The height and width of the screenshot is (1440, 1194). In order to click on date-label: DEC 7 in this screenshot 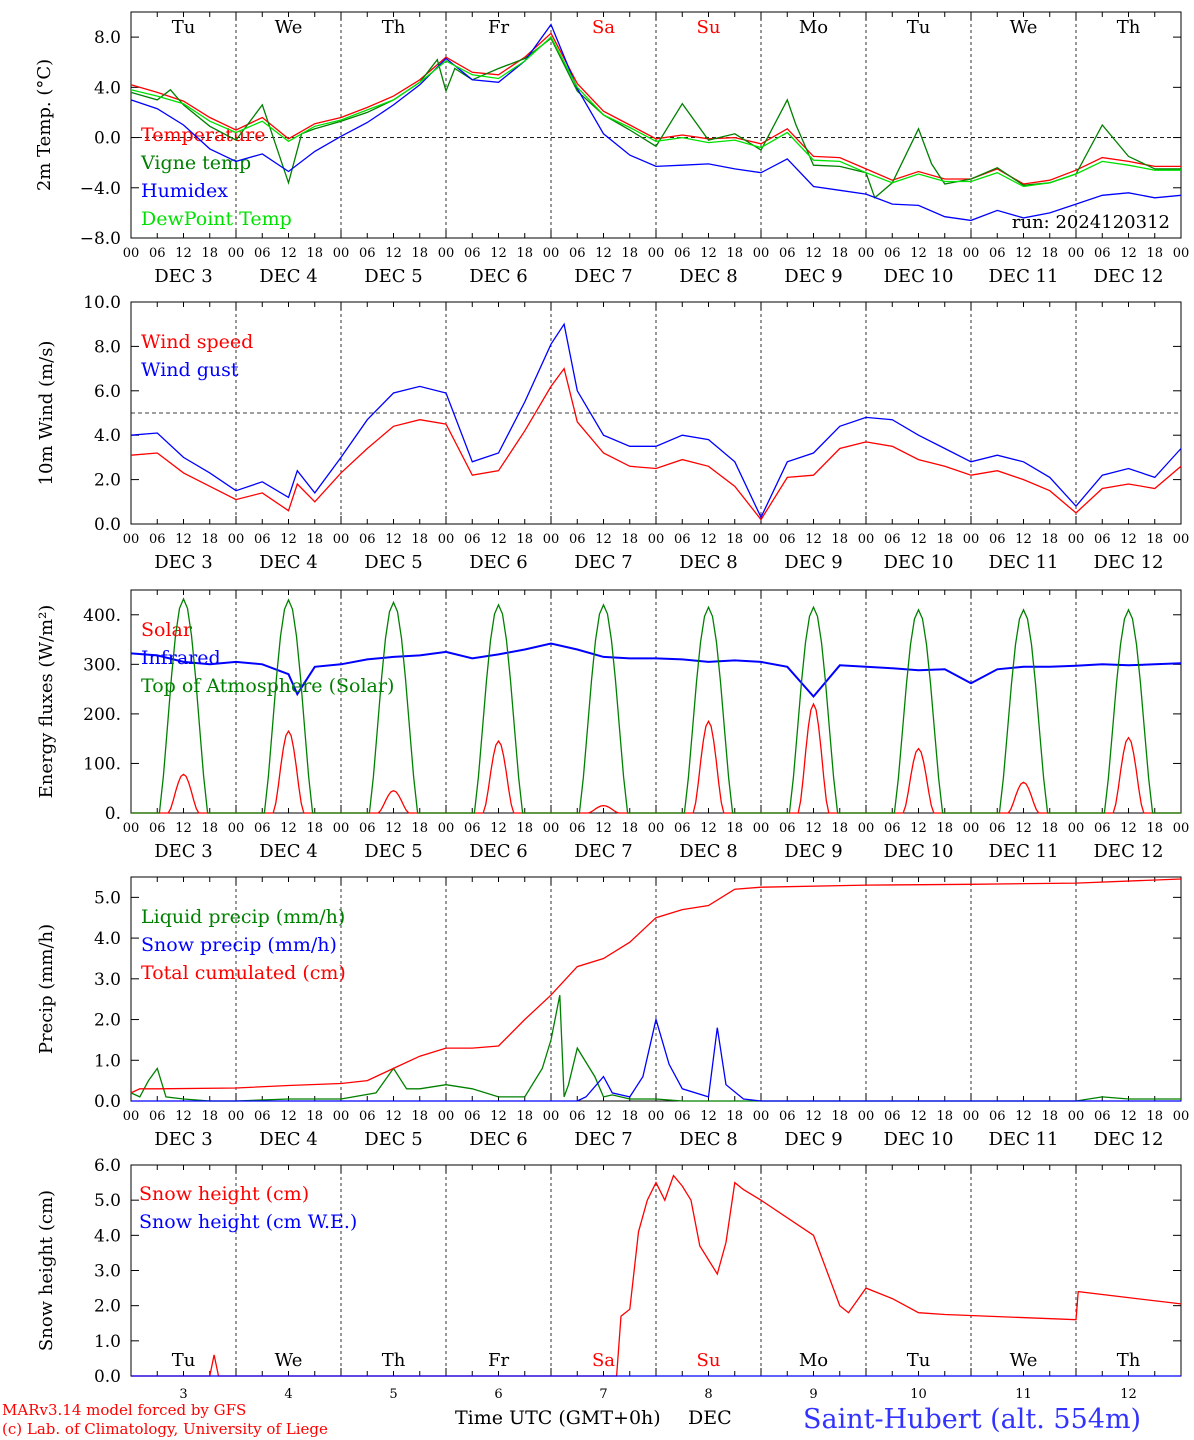, I will do `click(603, 1139)`.